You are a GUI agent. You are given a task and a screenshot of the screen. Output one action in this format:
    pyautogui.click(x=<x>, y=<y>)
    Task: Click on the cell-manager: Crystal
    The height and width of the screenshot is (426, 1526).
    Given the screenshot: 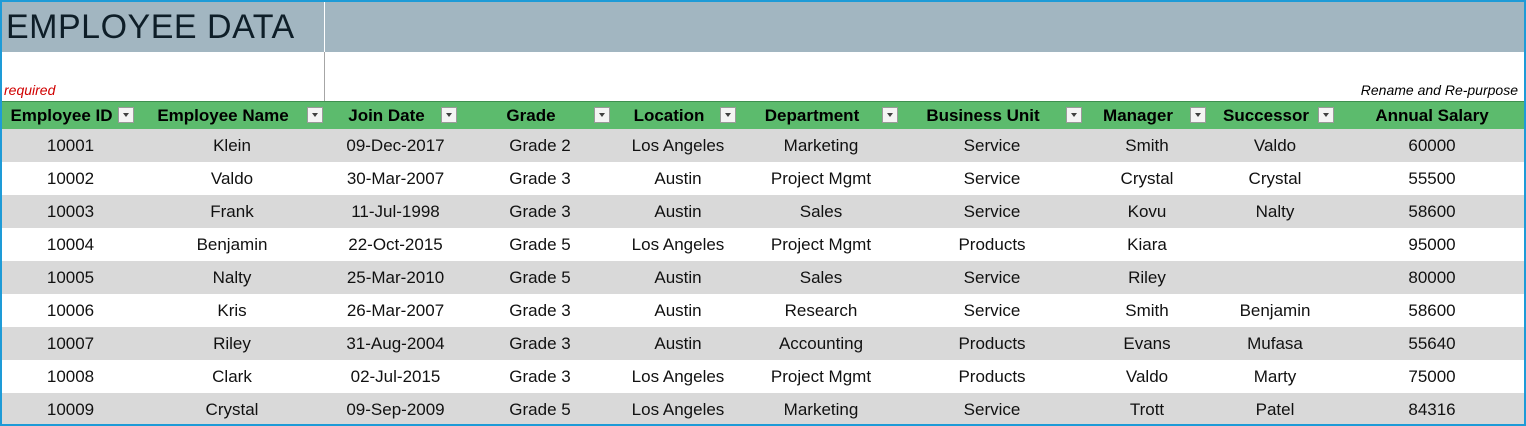 What is the action you would take?
    pyautogui.click(x=1147, y=178)
    